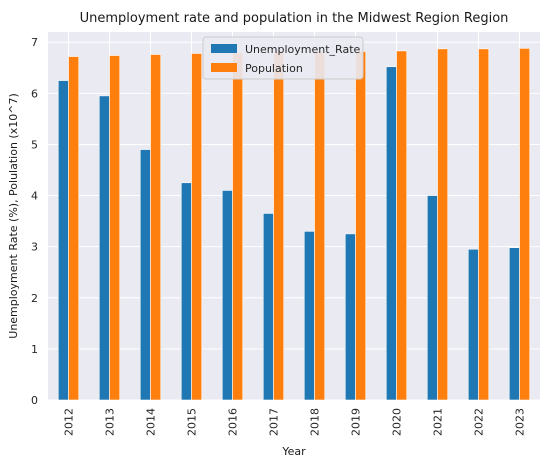 Image resolution: width=551 pixels, height=468 pixels. Describe the element at coordinates (34, 298) in the screenshot. I see `y-tick-label: 2` at that location.